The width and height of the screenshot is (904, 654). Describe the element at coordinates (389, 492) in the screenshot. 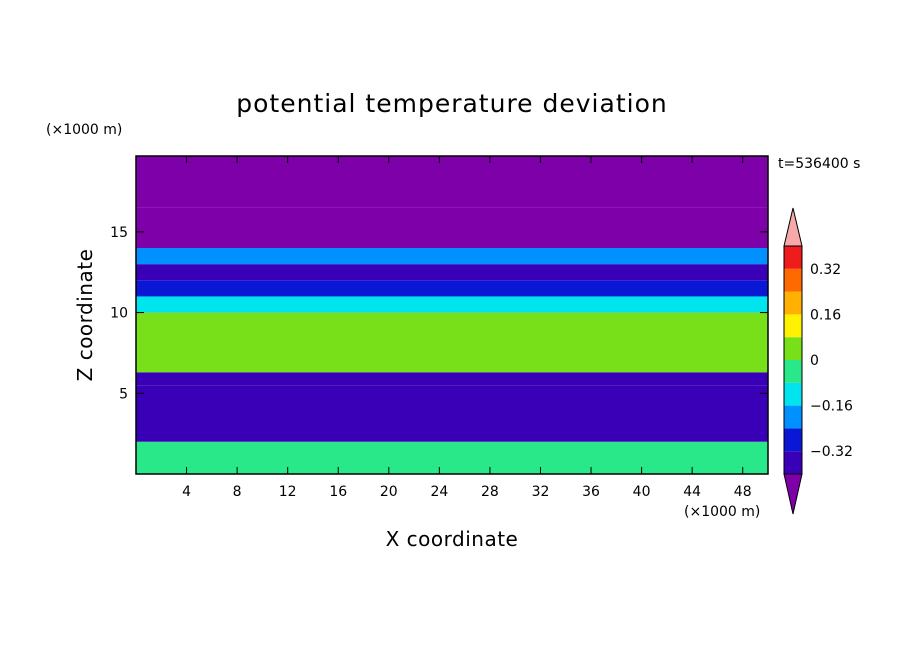

I see `x-tick-label: 20` at that location.